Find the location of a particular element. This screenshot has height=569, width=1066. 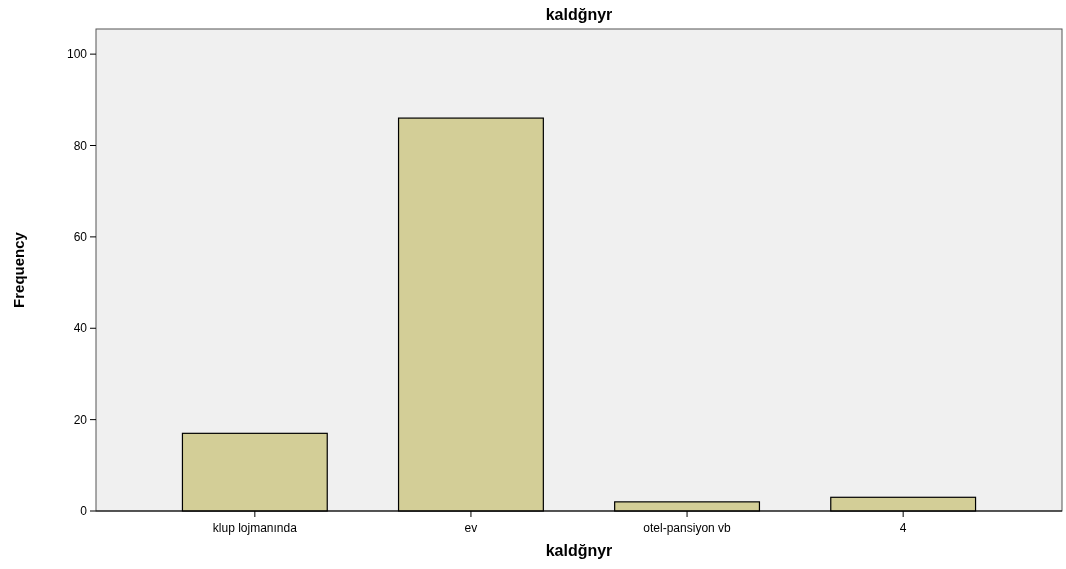

y-tick-label: 80 is located at coordinates (80, 145).